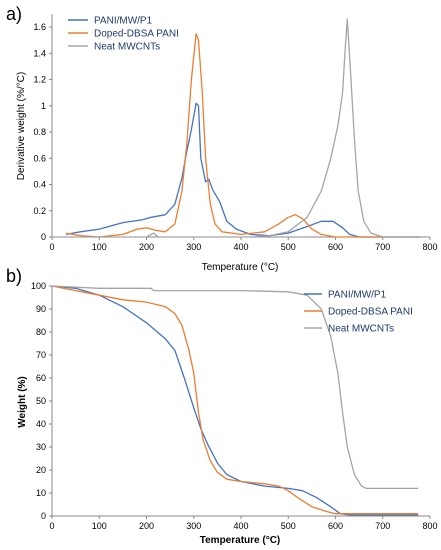  I want to click on panel-b-label: b), so click(14, 276).